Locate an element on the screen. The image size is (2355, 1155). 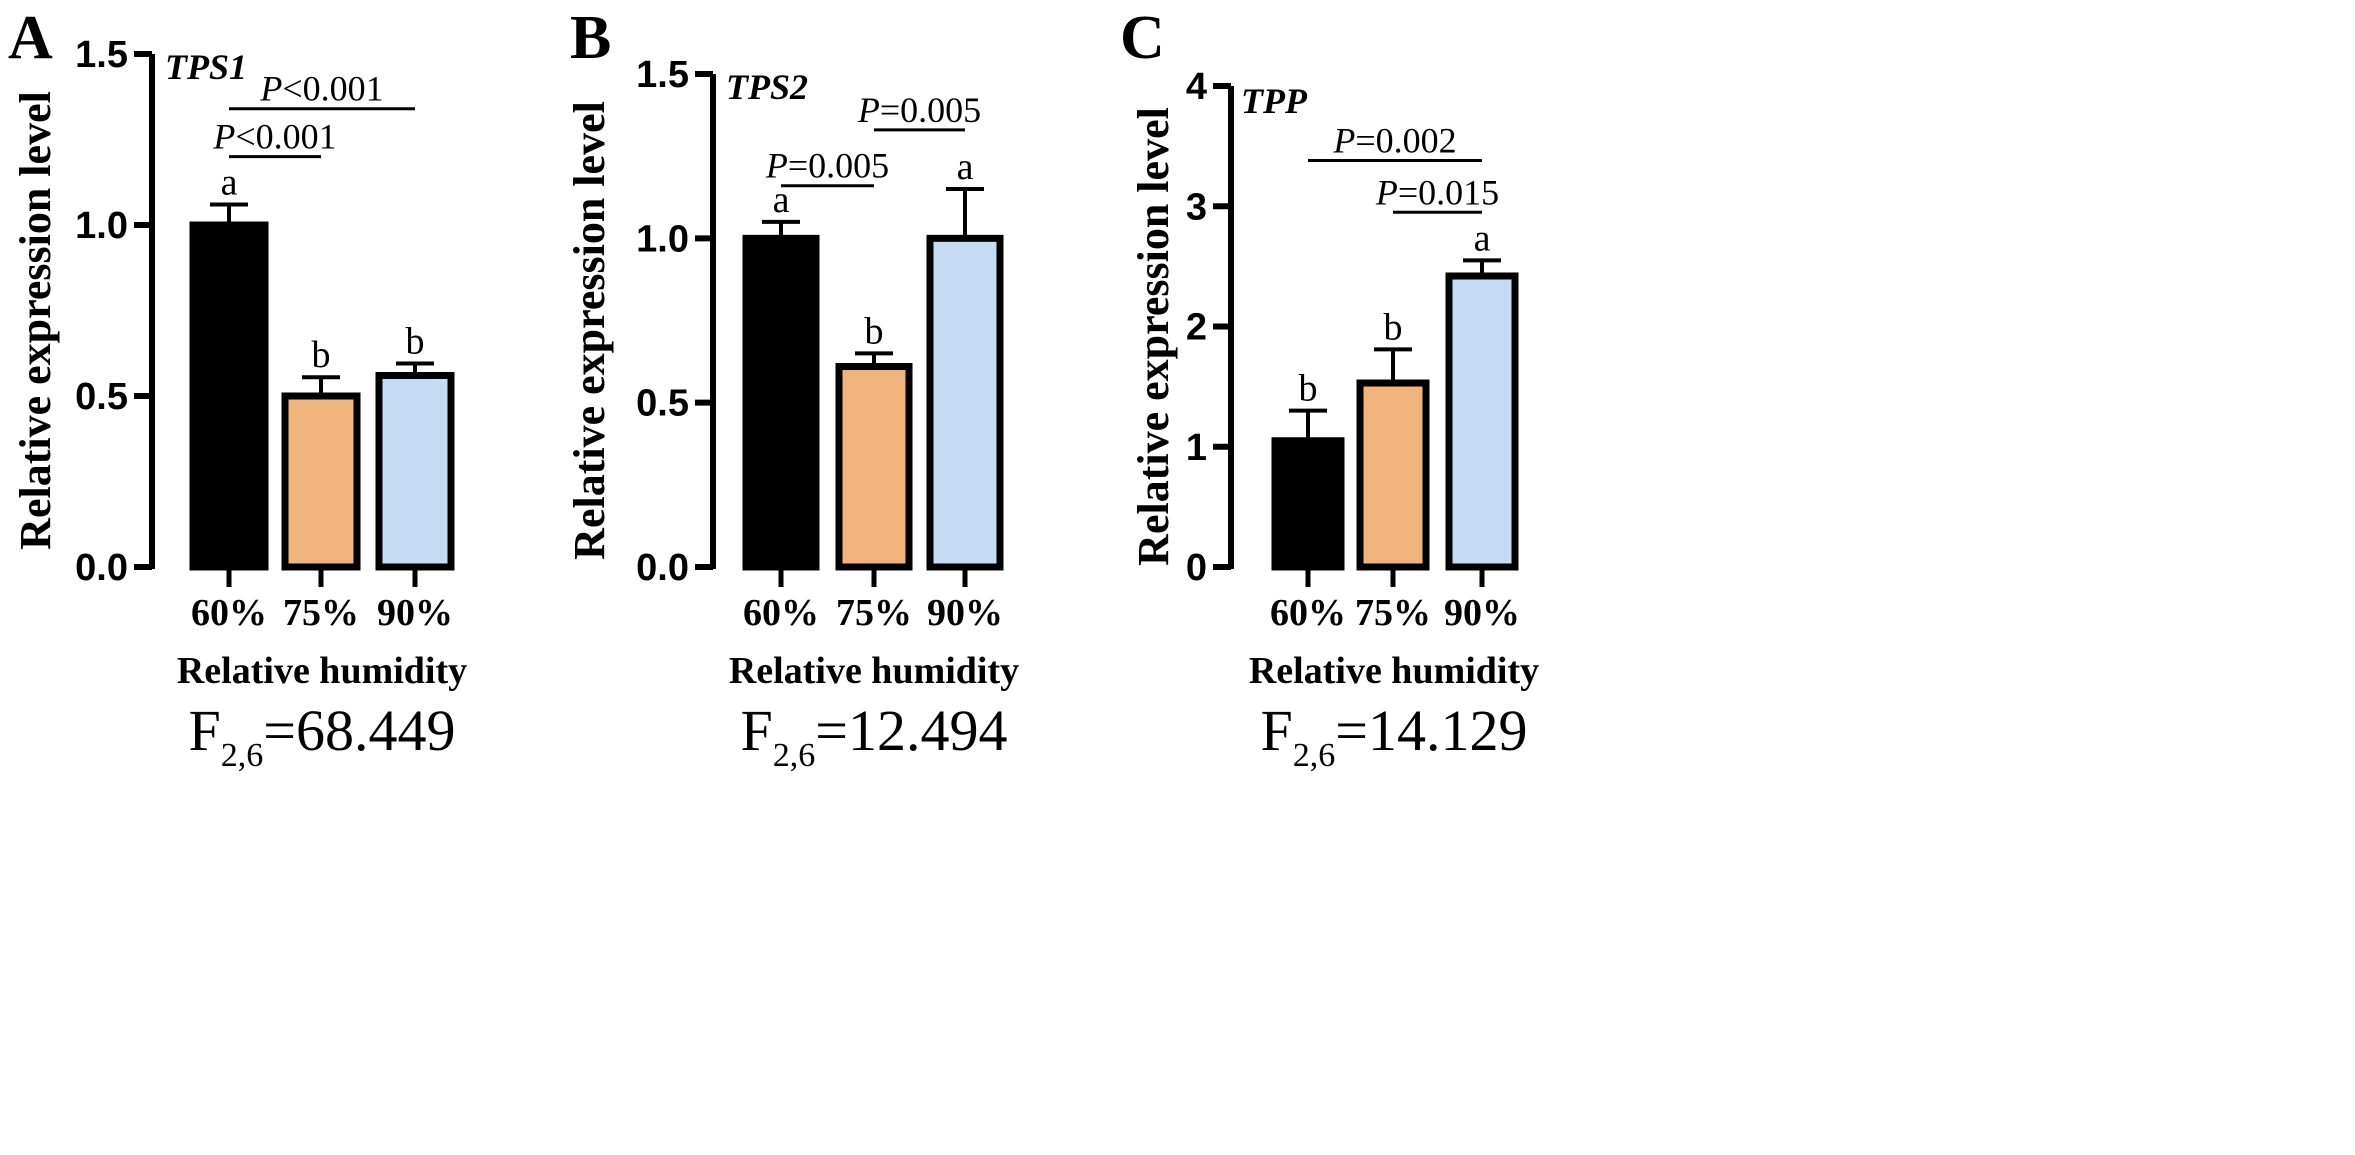
f-statistic: F2,6=12.494 is located at coordinates (874, 736).